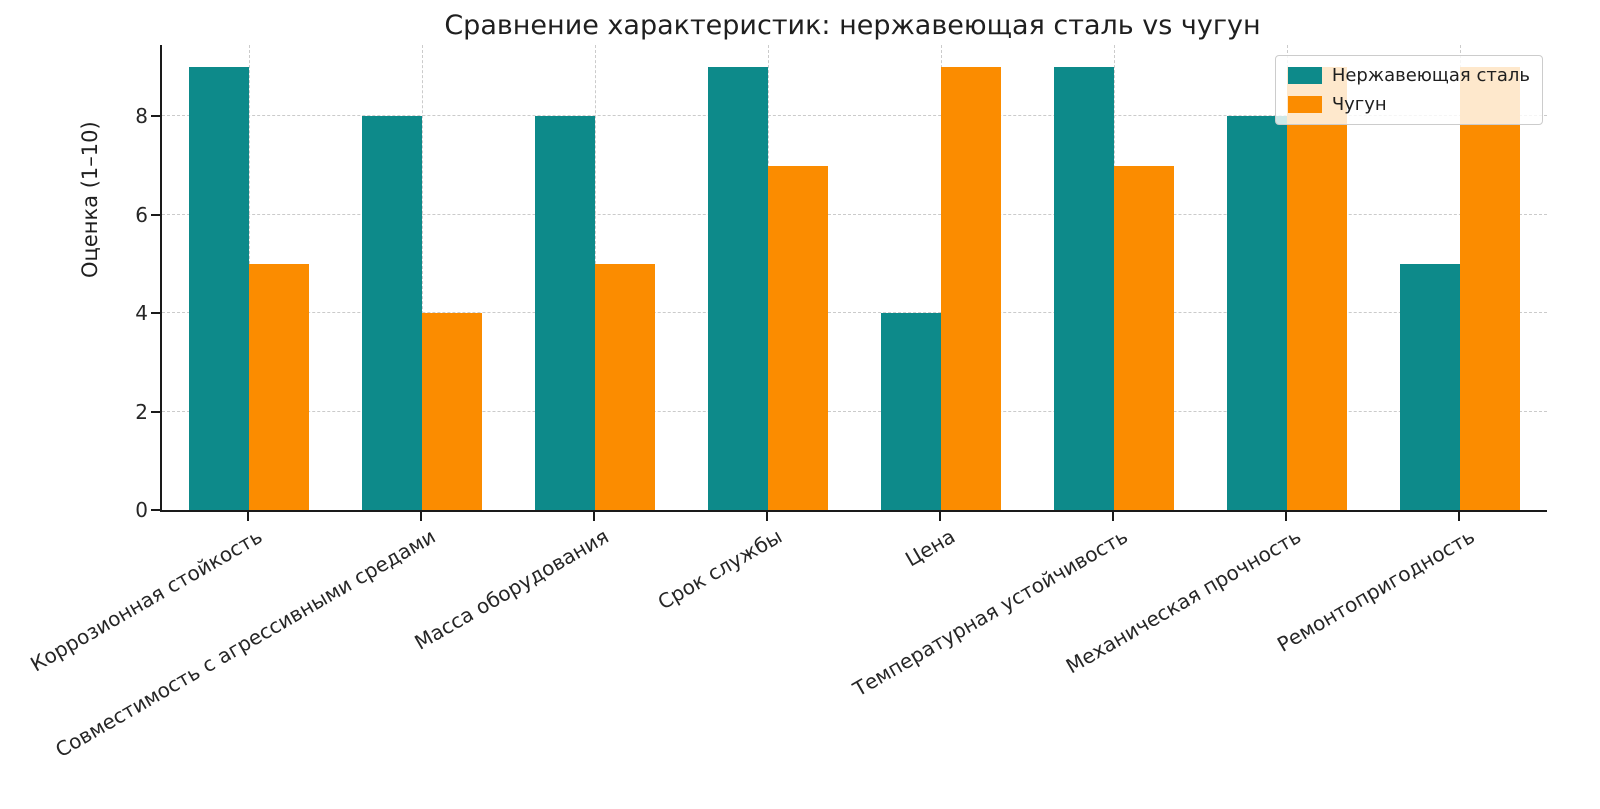 The image size is (1600, 809). I want to click on legend: Нержавеющая сталь Чугун, so click(1408, 90).